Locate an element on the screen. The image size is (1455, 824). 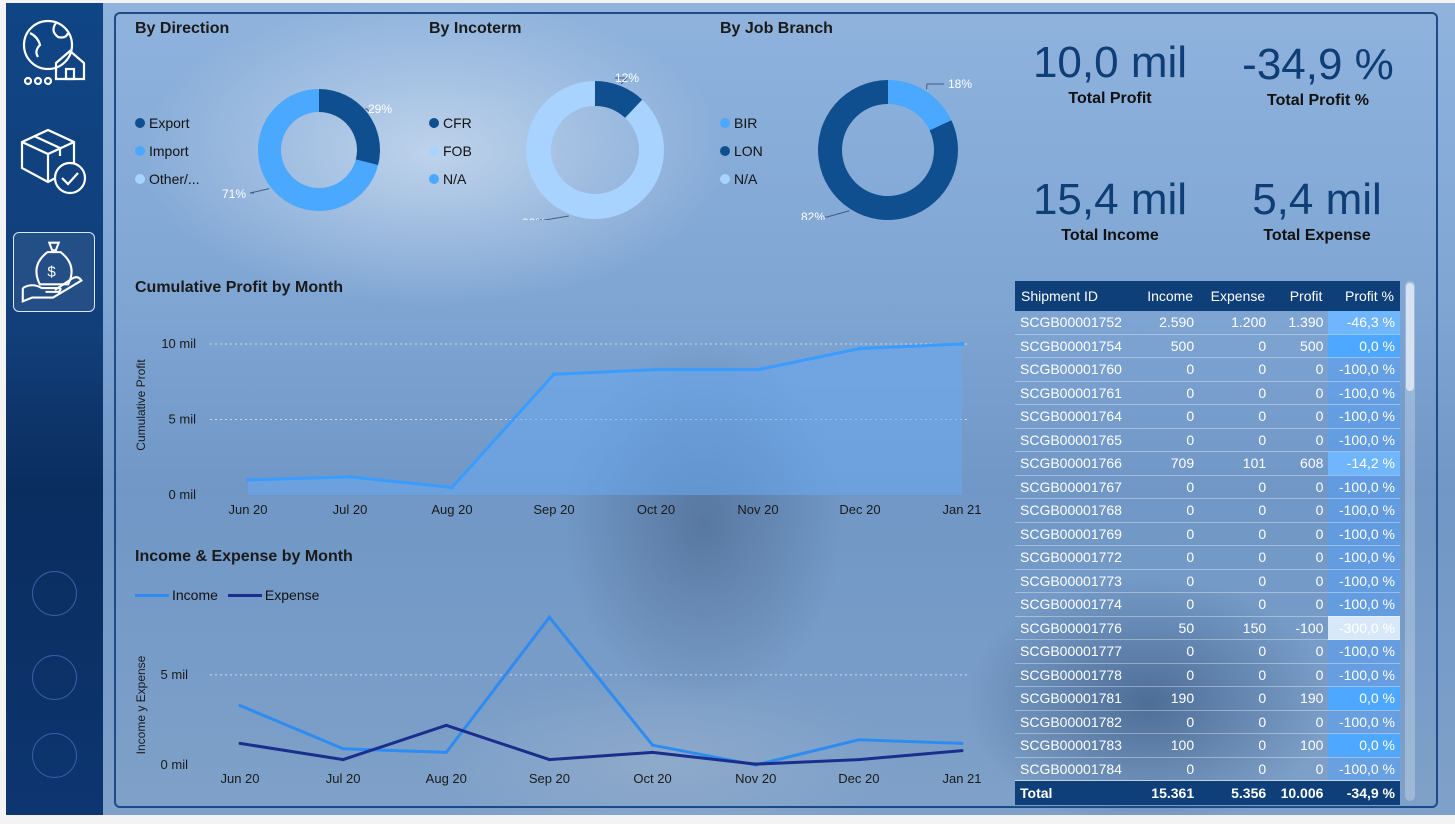
y-tick-label: 5 mil is located at coordinates (175, 674).